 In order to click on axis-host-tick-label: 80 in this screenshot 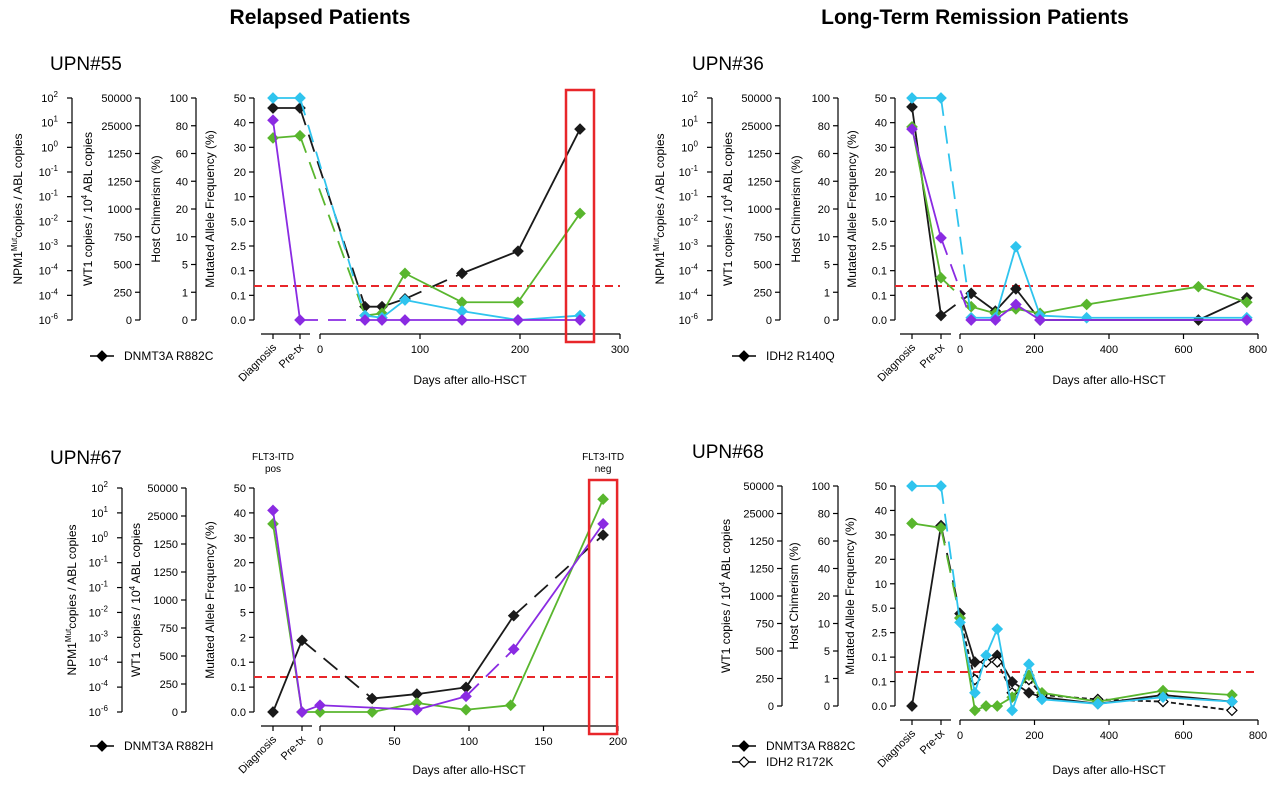, I will do `click(182, 127)`.